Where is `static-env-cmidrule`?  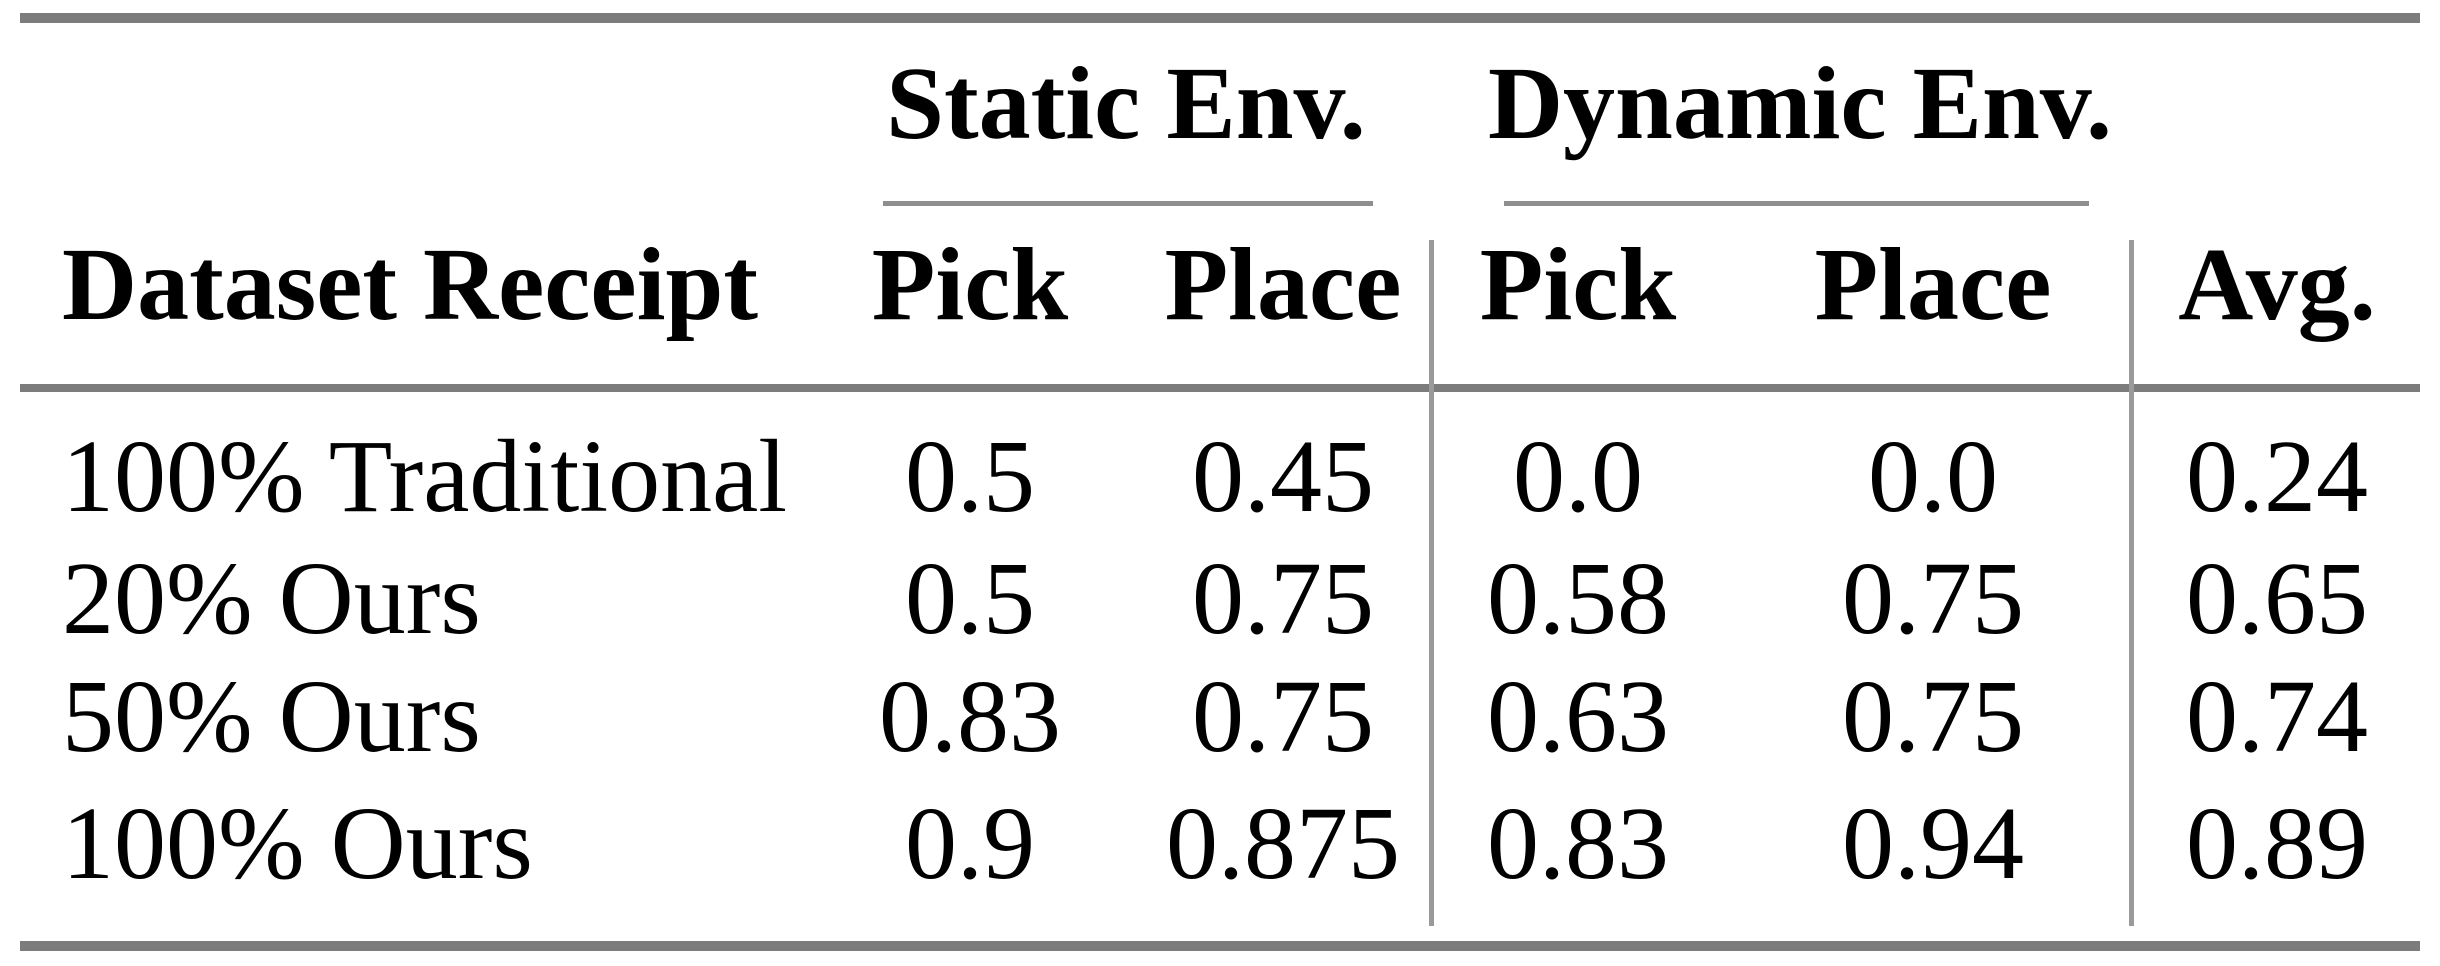
static-env-cmidrule is located at coordinates (1128, 203).